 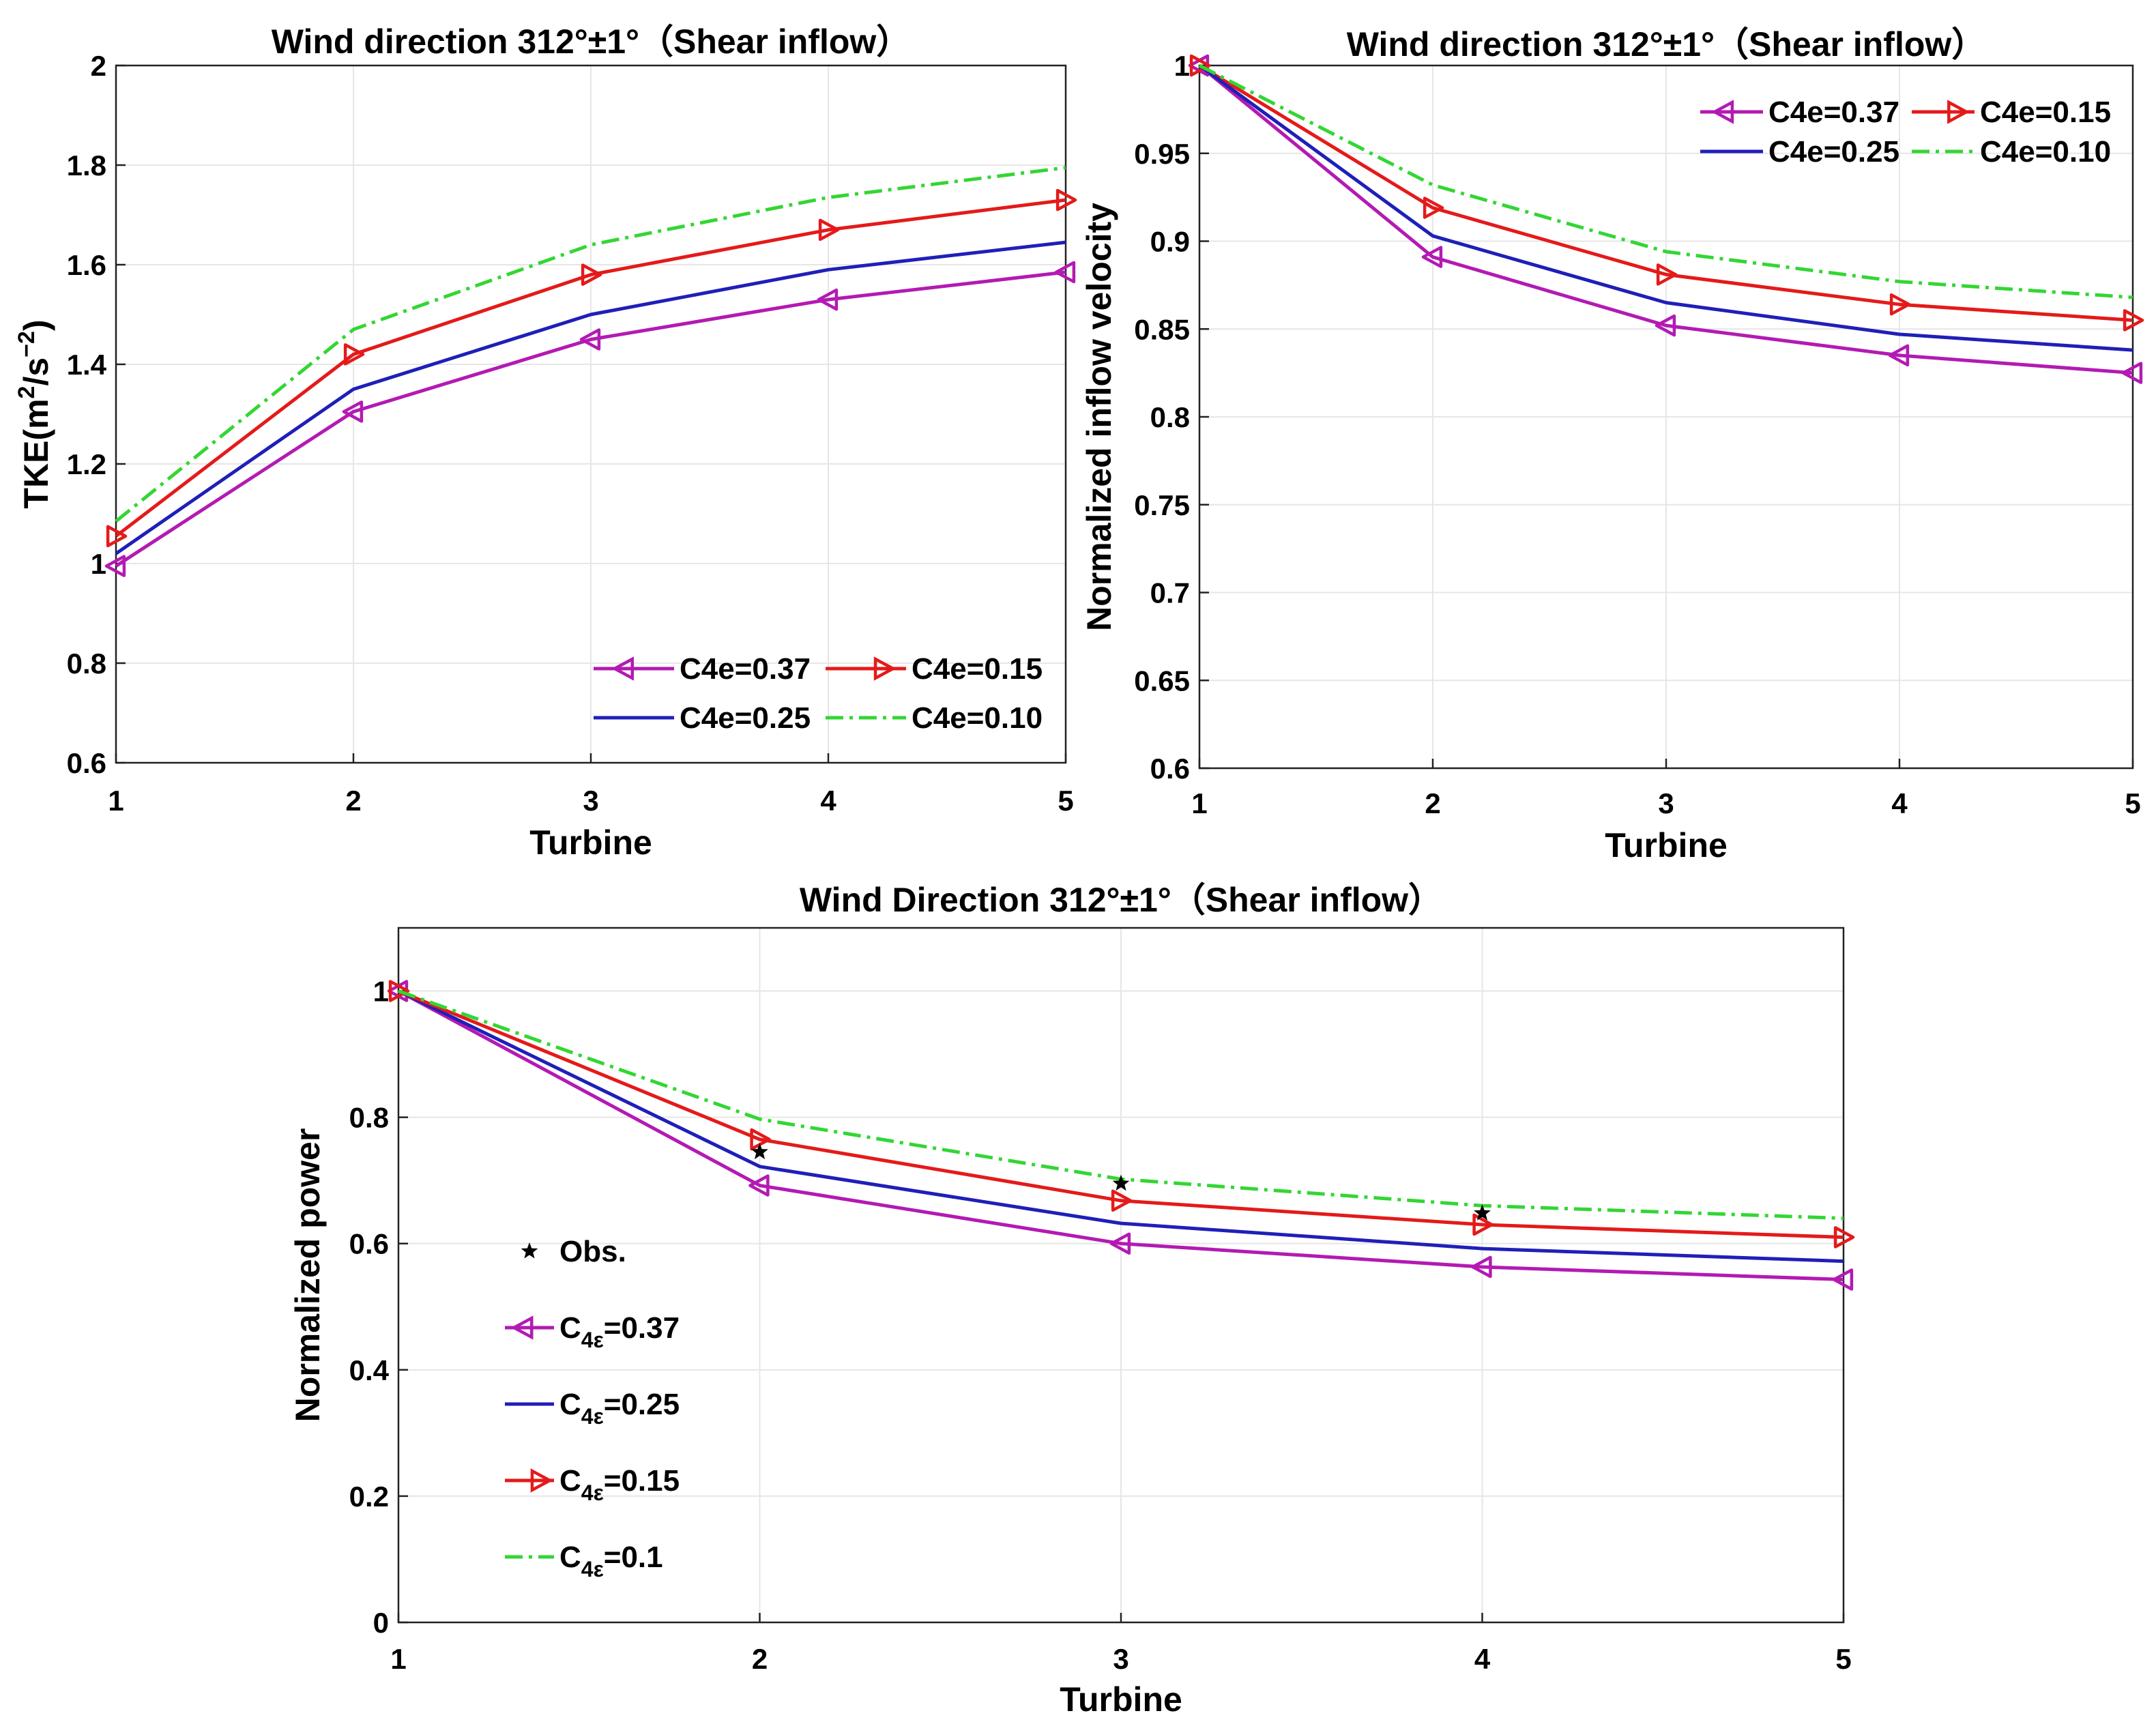 What do you see at coordinates (98, 66) in the screenshot?
I see `y-tick-label: 2` at bounding box center [98, 66].